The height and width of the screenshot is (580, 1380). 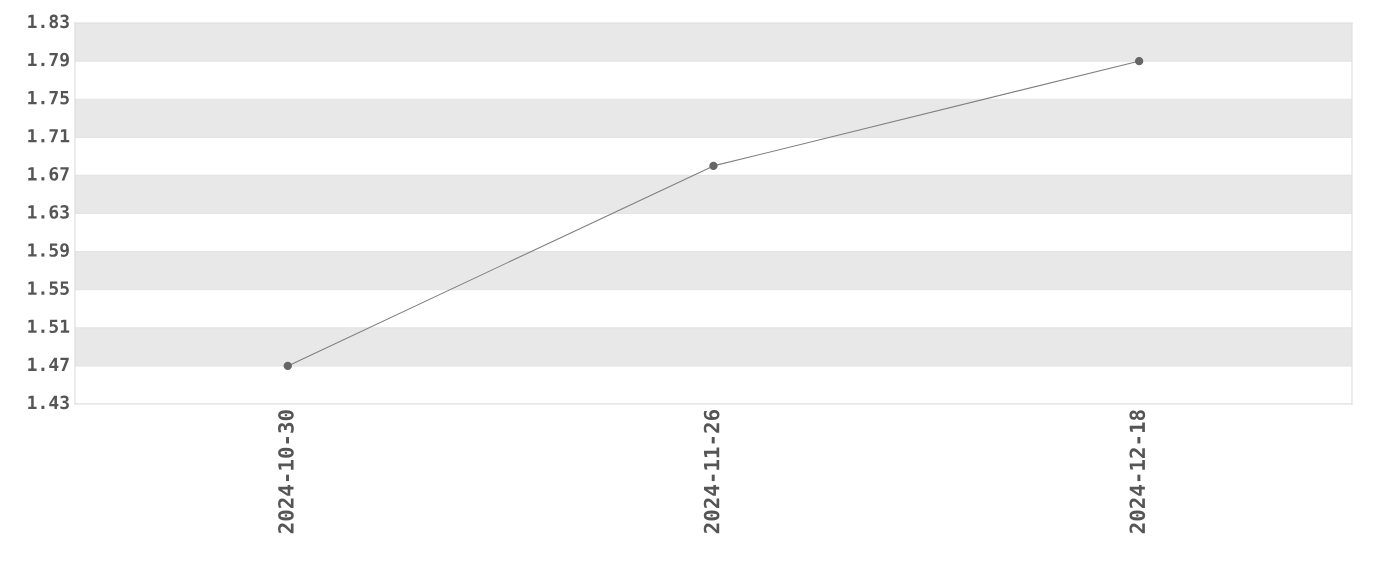 What do you see at coordinates (48, 98) in the screenshot?
I see `y-tick-label: 1.75` at bounding box center [48, 98].